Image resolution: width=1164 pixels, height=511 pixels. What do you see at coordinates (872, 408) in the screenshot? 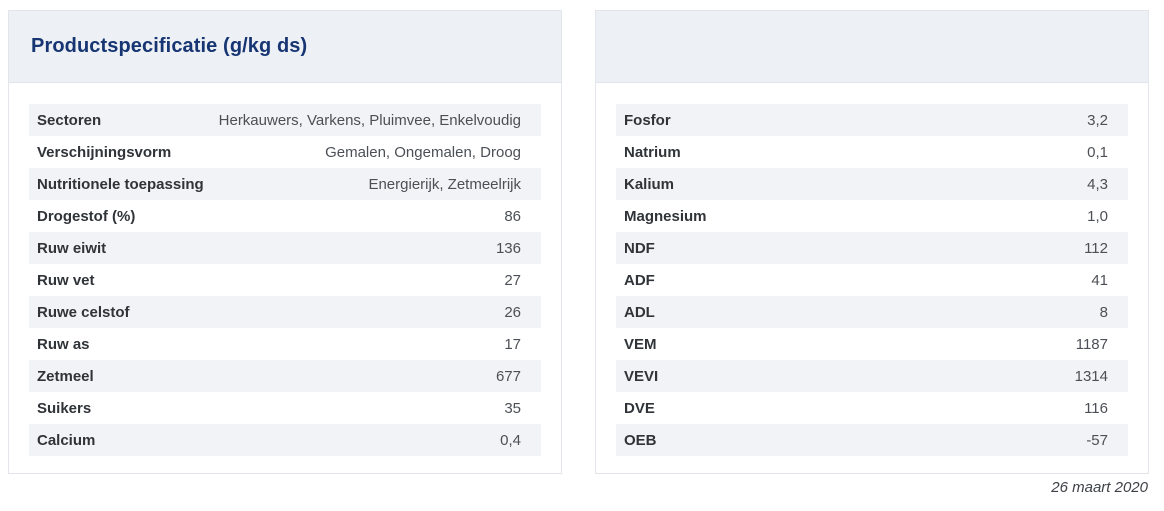
I see `table-row: DVE 116` at bounding box center [872, 408].